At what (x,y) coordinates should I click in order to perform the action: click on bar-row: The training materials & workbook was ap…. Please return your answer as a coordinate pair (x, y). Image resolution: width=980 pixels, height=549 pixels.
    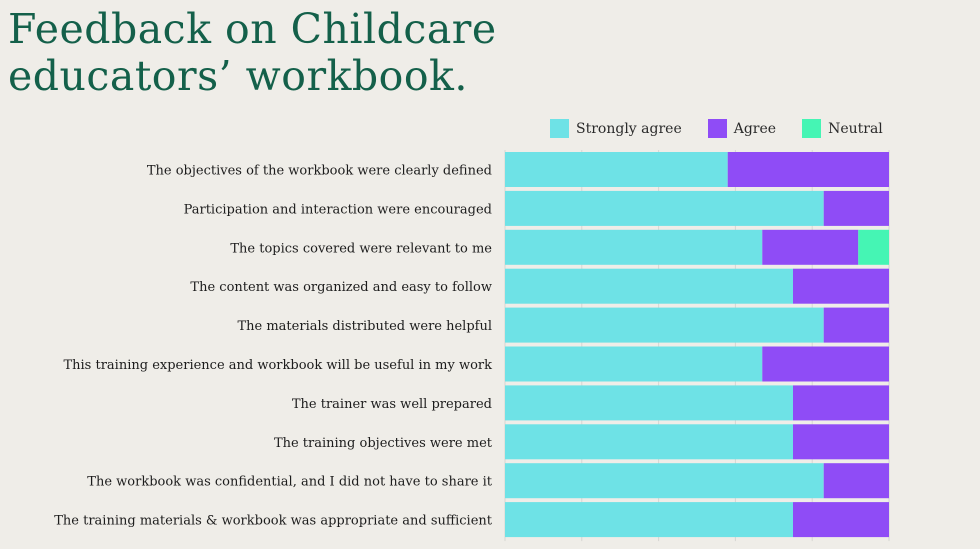
    Looking at the image, I should click on (471, 520).